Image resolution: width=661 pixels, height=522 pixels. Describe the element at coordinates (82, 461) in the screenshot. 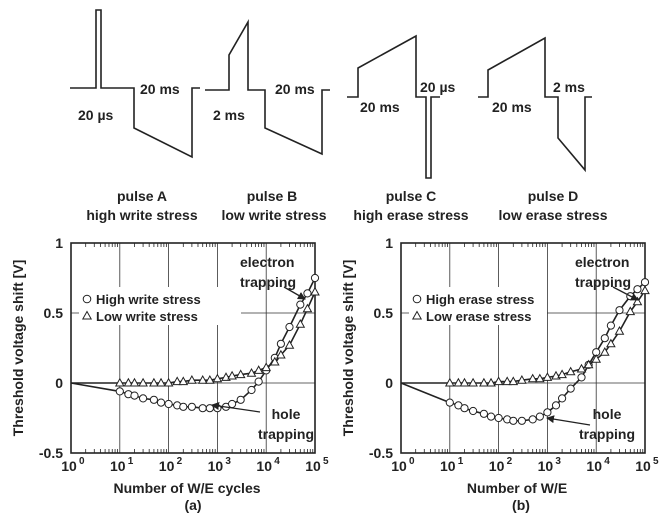

I see `x-tick-exponent: 0` at that location.